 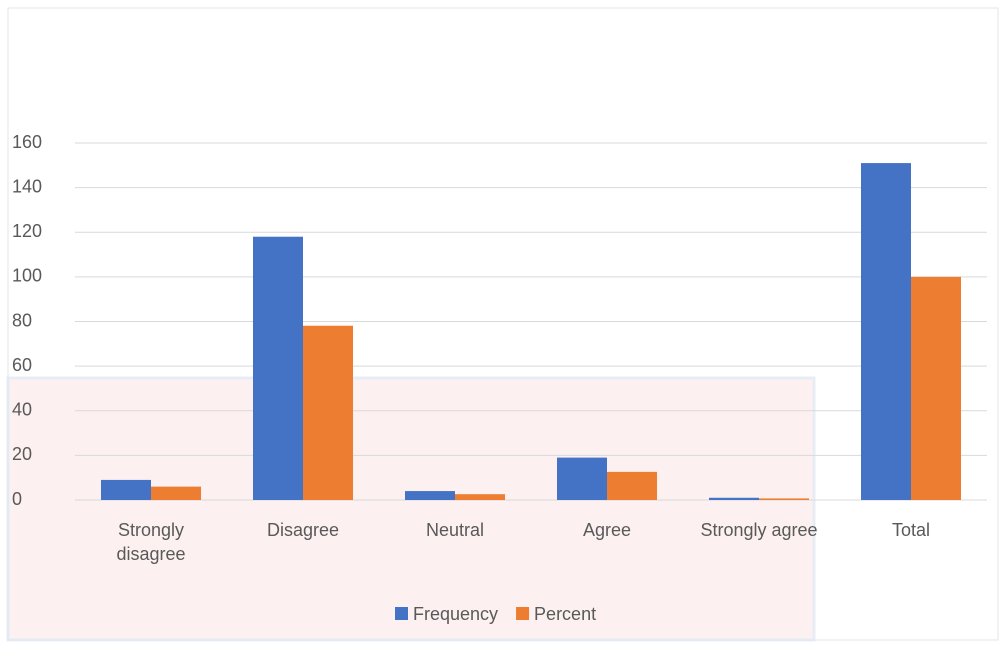 What do you see at coordinates (455, 530) in the screenshot?
I see `x-tick-label: Neutral` at bounding box center [455, 530].